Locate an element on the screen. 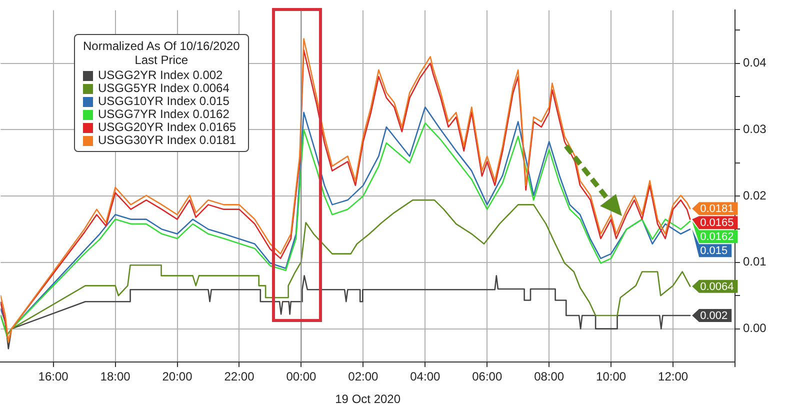  x-tick-label: 18:00 is located at coordinates (115, 377).